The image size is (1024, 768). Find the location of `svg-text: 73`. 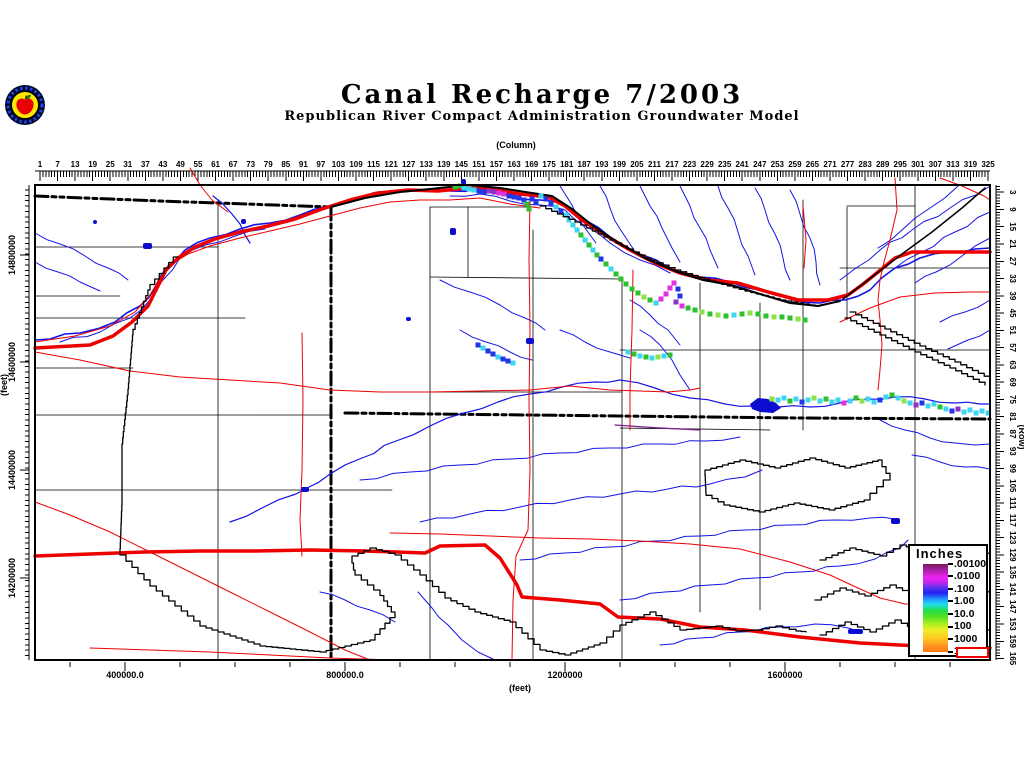

svg-text: 73 is located at coordinates (250, 164).